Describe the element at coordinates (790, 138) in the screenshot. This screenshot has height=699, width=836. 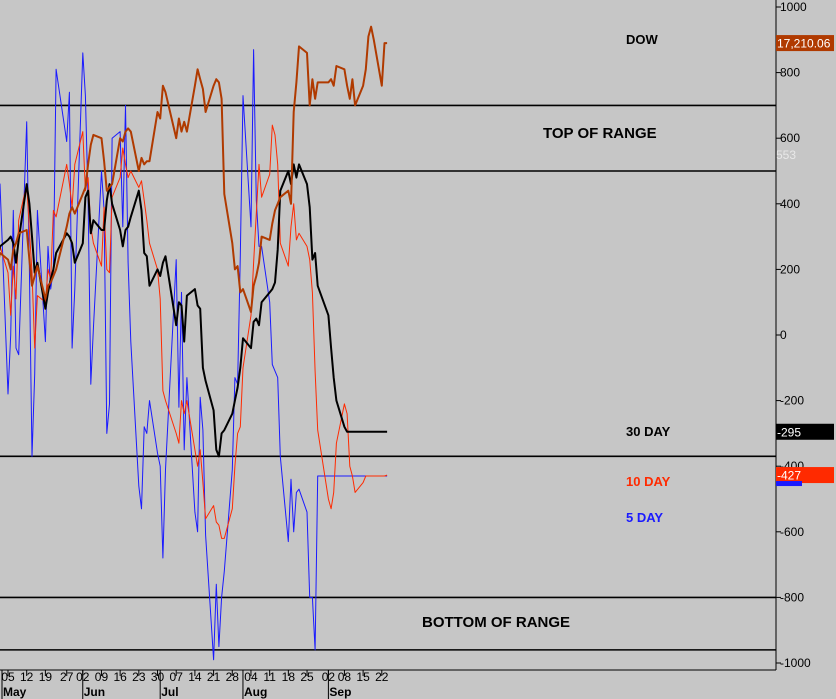
I see `y-tick-label: 600` at that location.